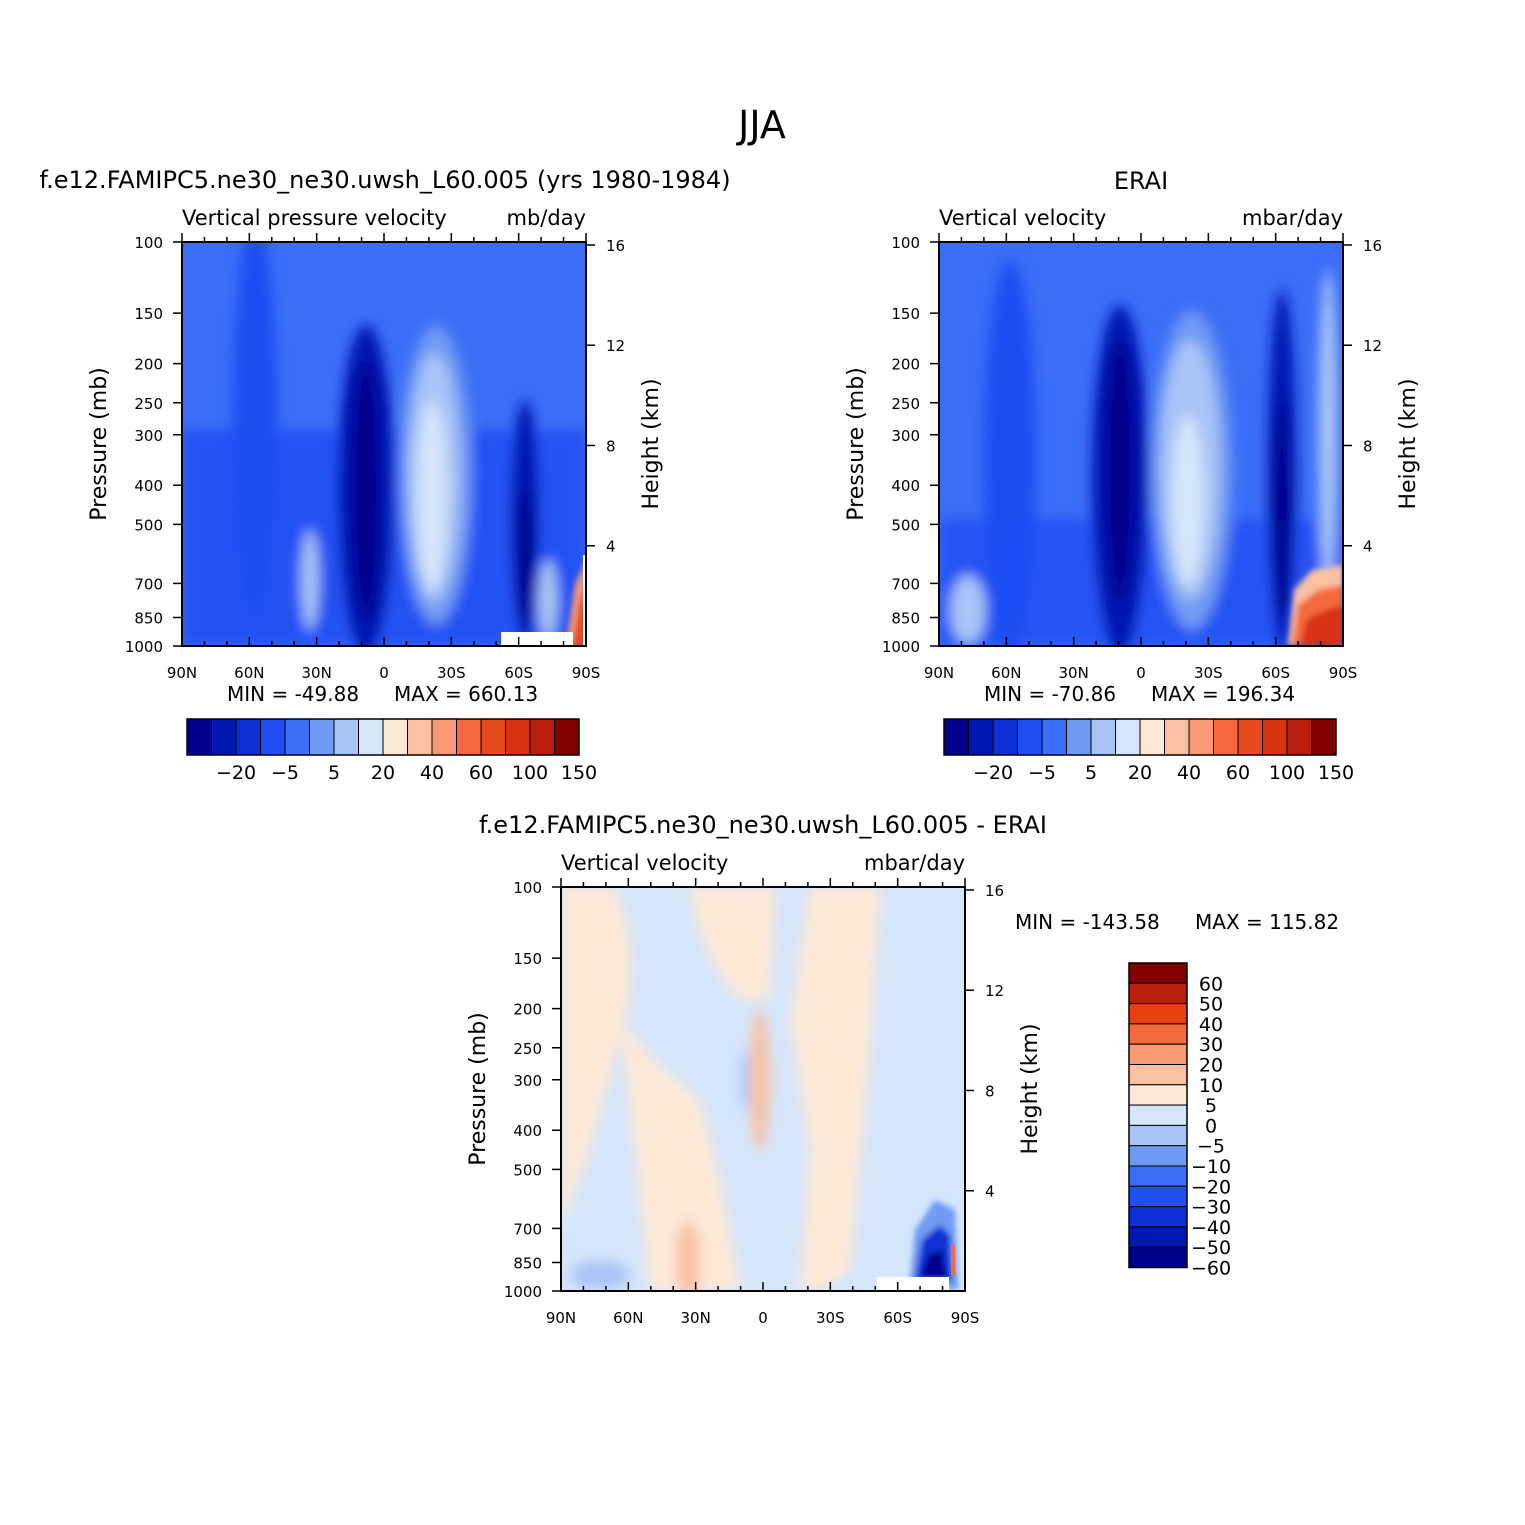 This screenshot has width=1525, height=1525. What do you see at coordinates (1211, 1106) in the screenshot?
I see `diff-colorbar-label: 5` at bounding box center [1211, 1106].